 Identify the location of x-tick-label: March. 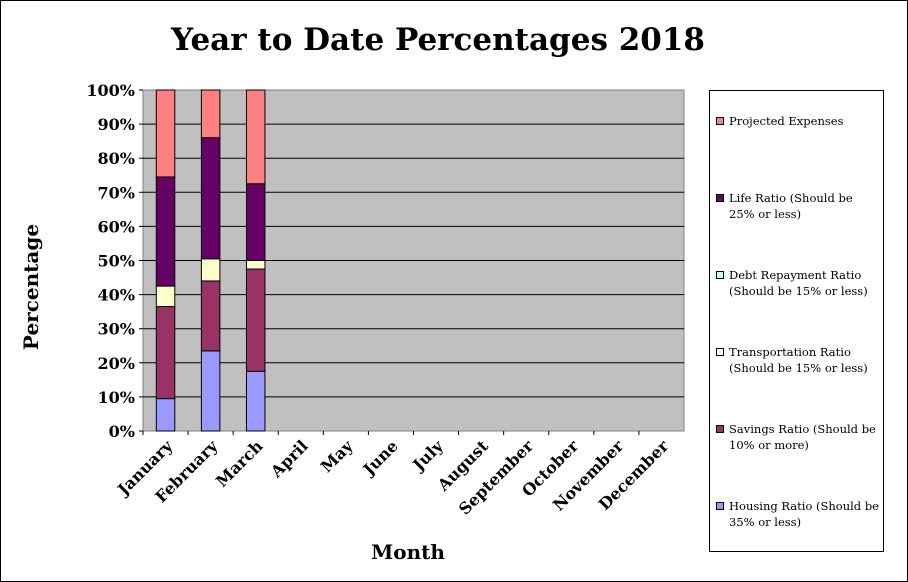
(239, 463).